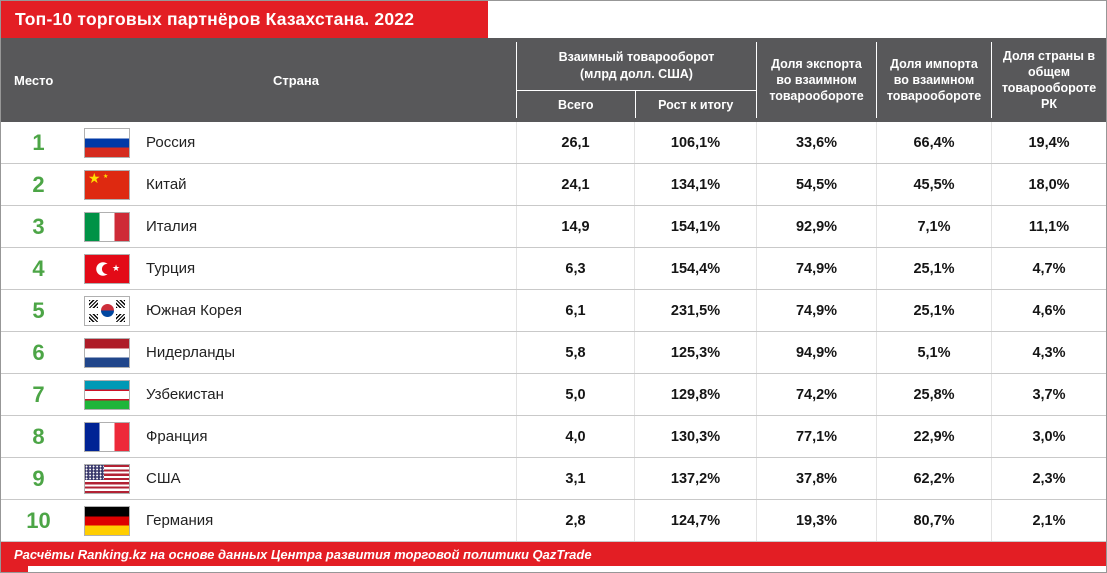 This screenshot has height=573, width=1107. I want to click on cell-export-share: 74,2%, so click(816, 394).